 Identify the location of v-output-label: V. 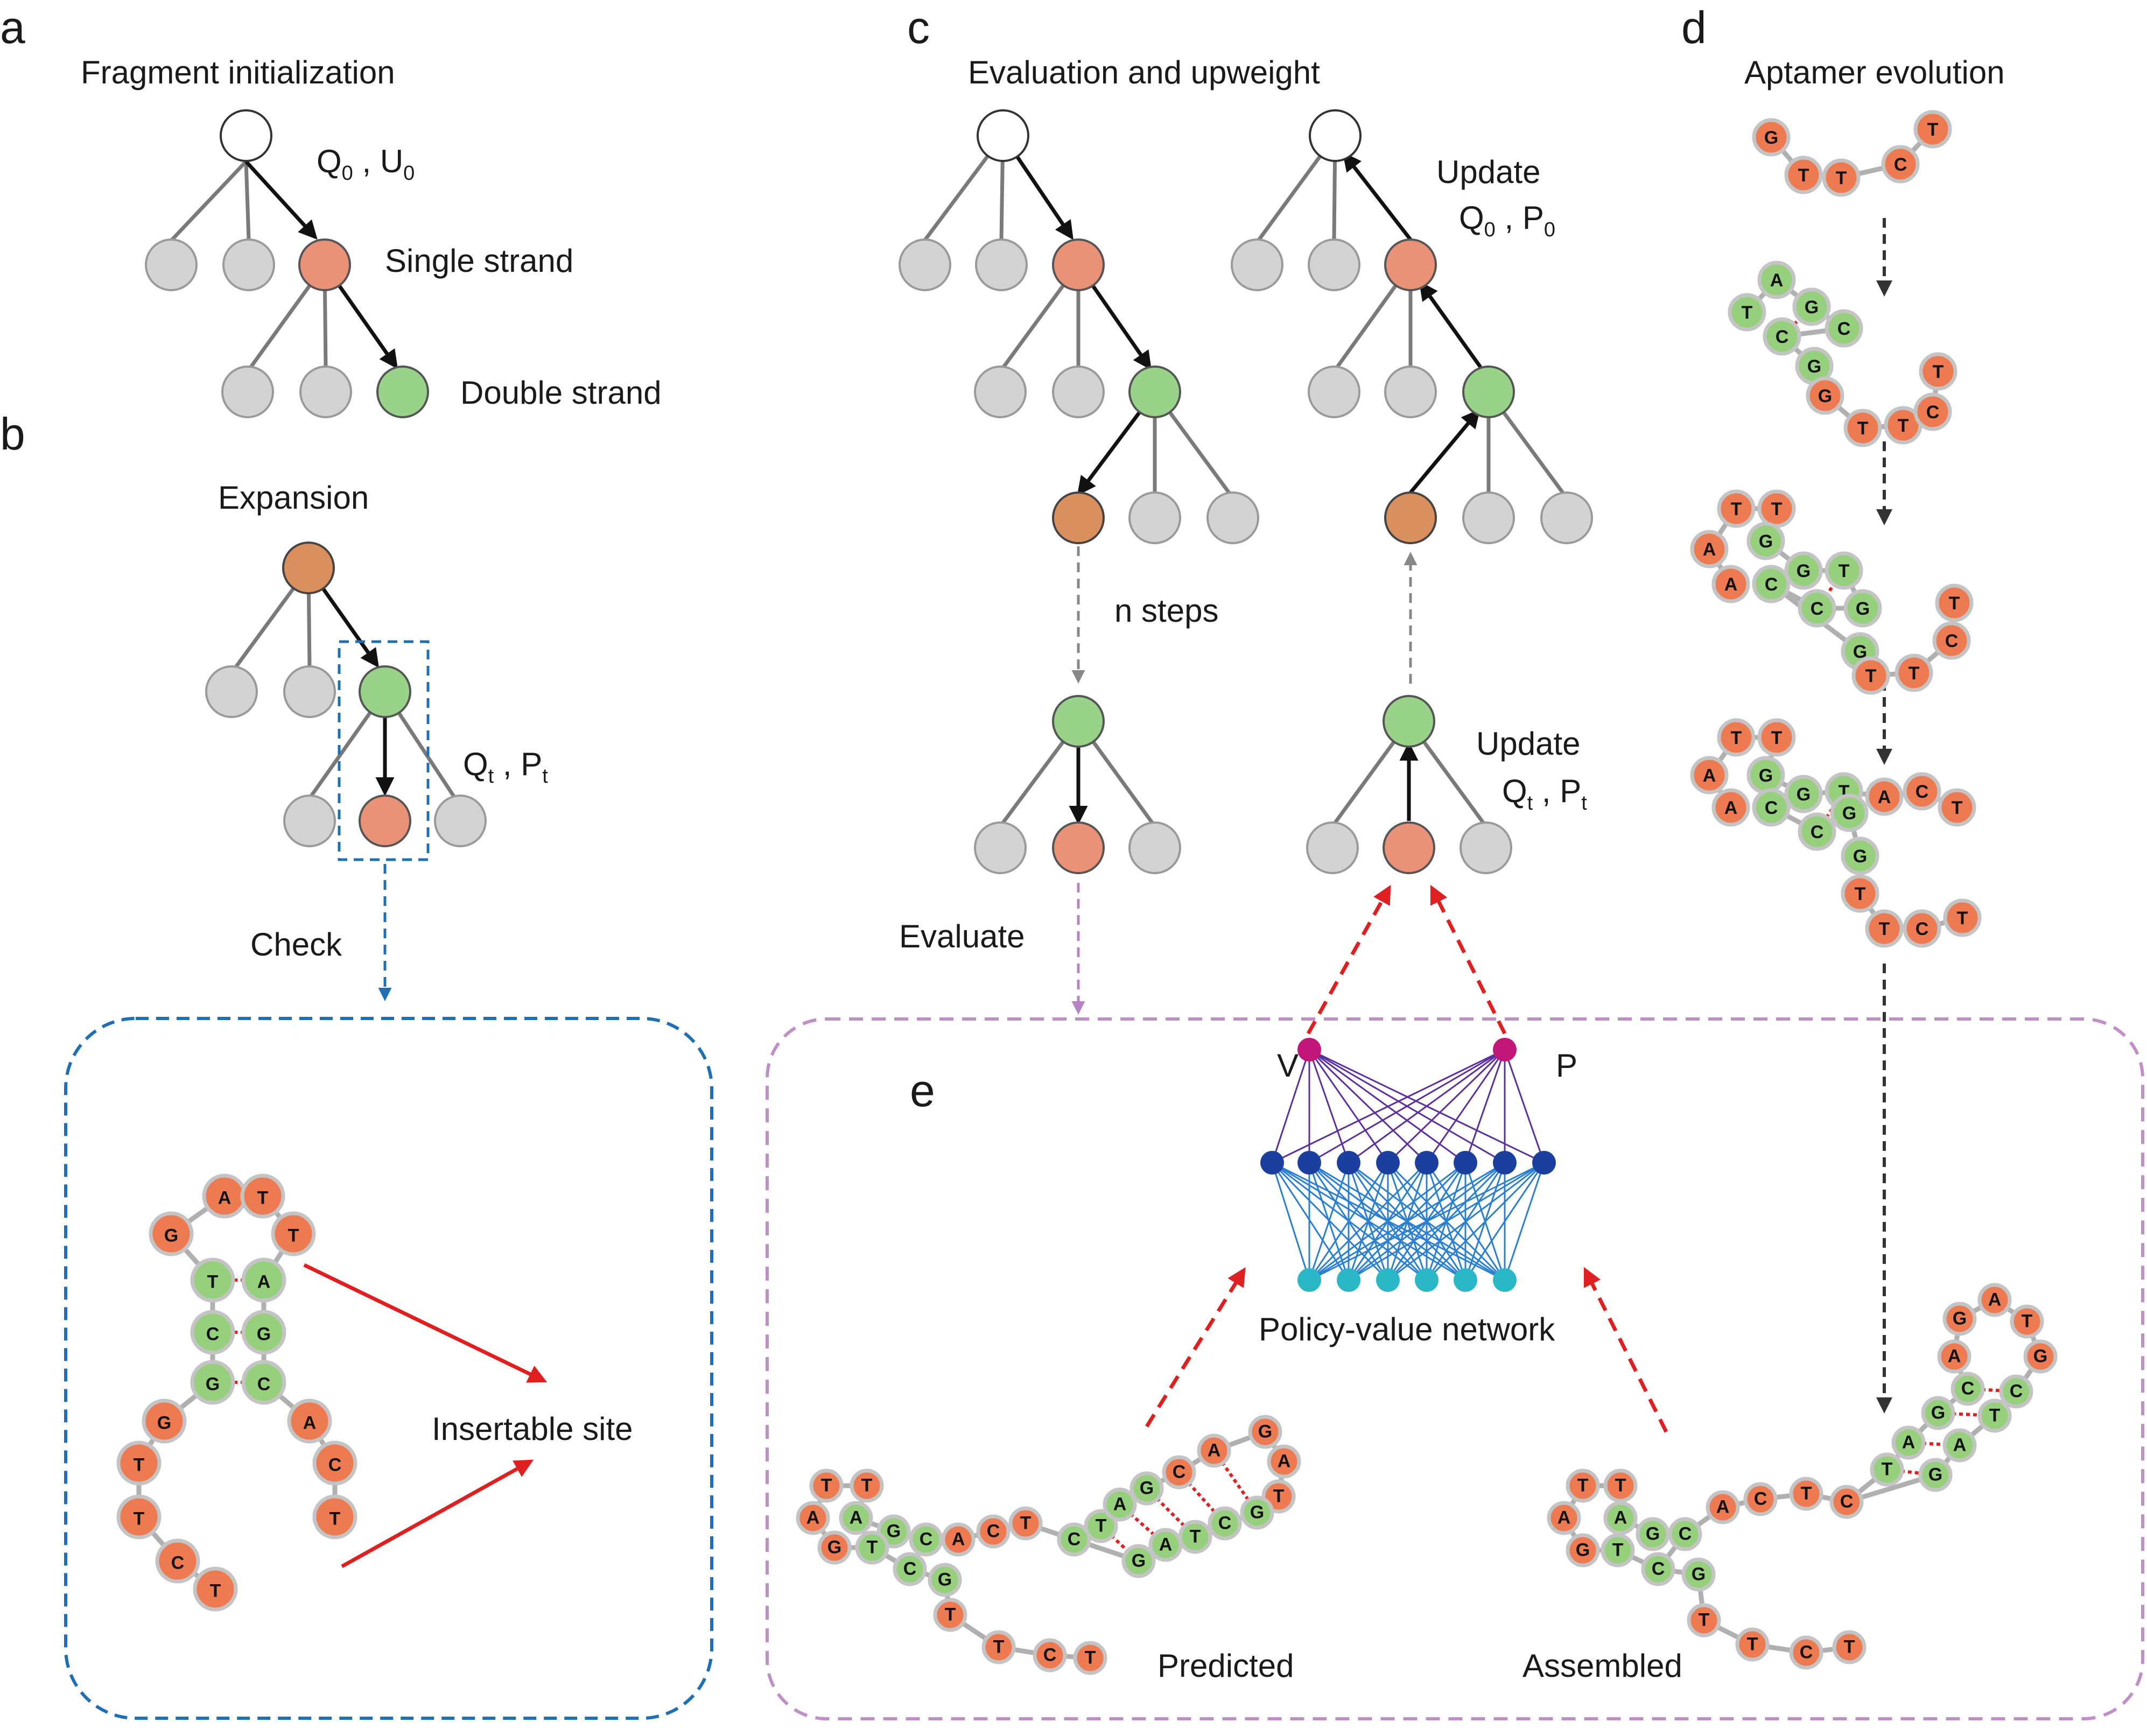
(1288, 1066).